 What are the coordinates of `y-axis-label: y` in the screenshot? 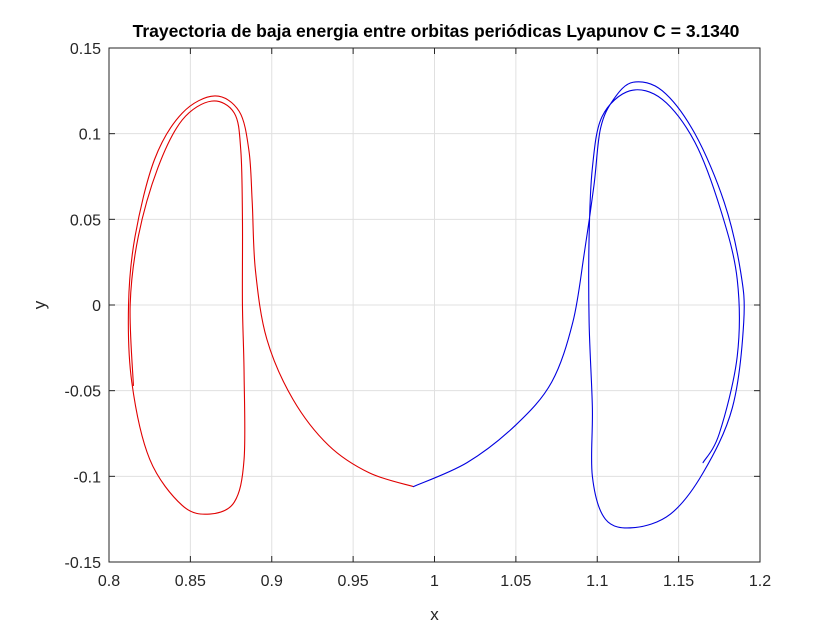 It's located at (39, 304).